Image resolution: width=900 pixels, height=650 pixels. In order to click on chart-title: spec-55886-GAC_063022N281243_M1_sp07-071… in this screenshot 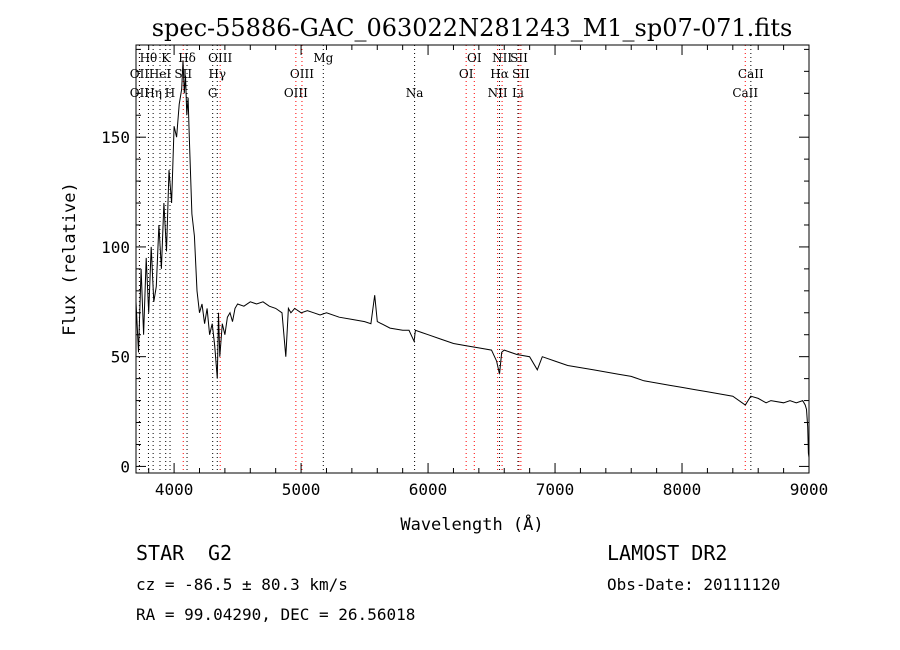, I will do `click(472, 28)`.